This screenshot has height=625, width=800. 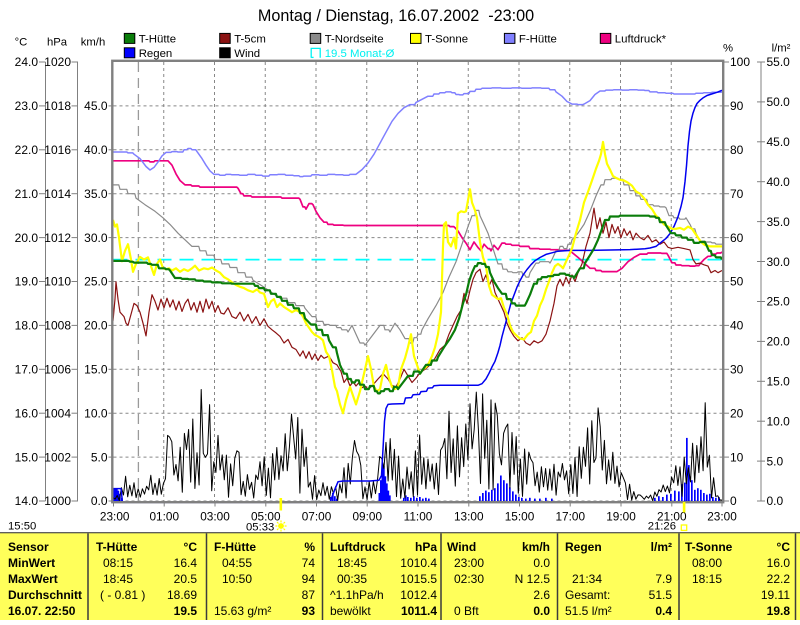 I want to click on svg-text: km/h, so click(x=536, y=547).